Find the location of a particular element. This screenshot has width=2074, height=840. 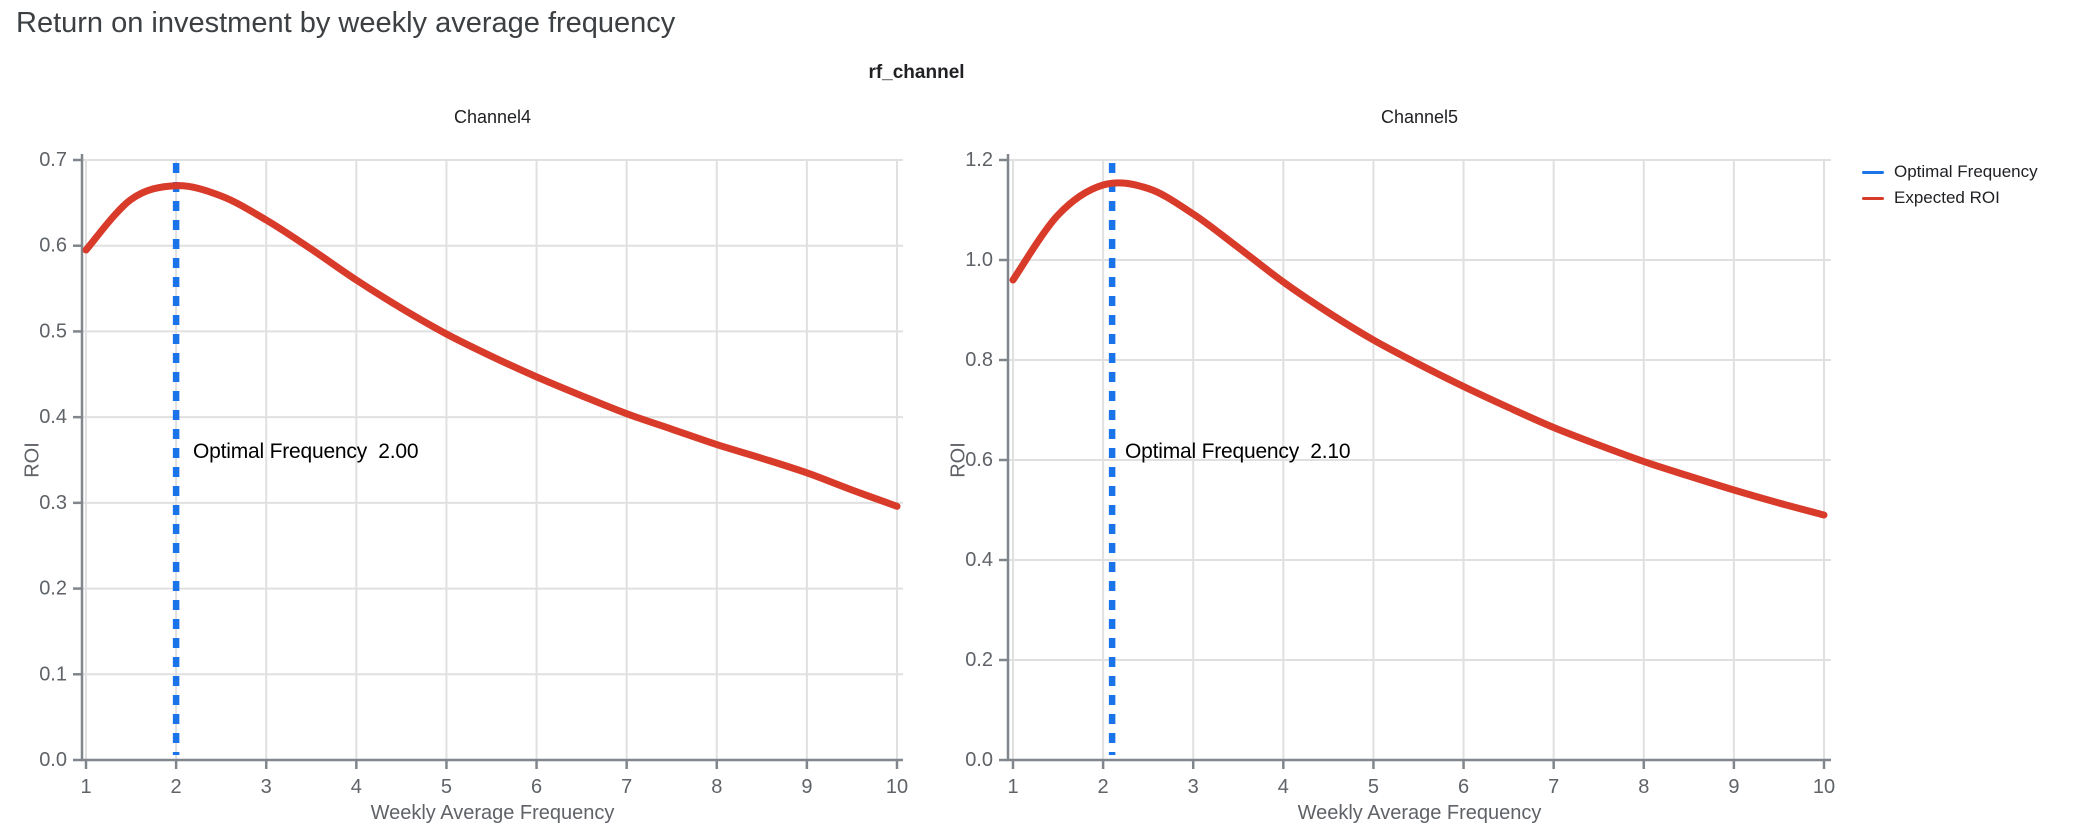

y-axis-label-channel5: ROI is located at coordinates (958, 460).